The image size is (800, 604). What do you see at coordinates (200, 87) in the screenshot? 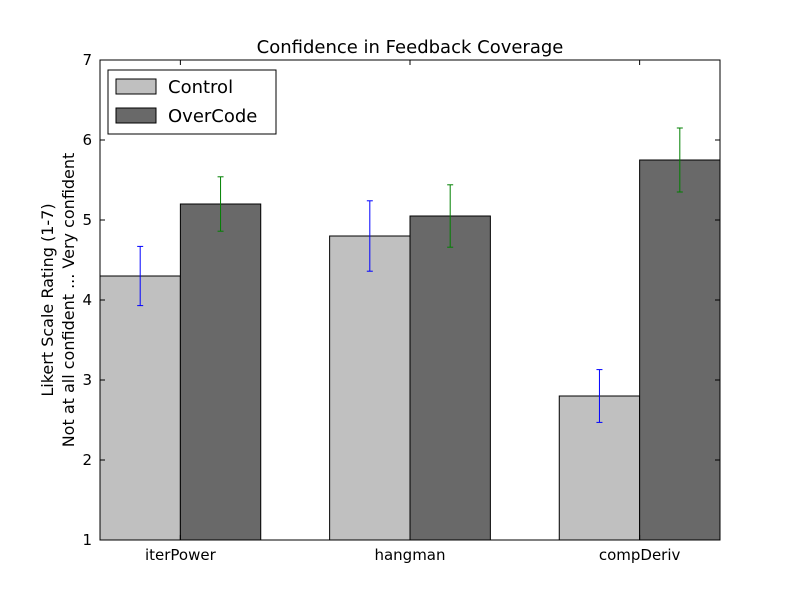
I see `legend-label-control: Control` at bounding box center [200, 87].